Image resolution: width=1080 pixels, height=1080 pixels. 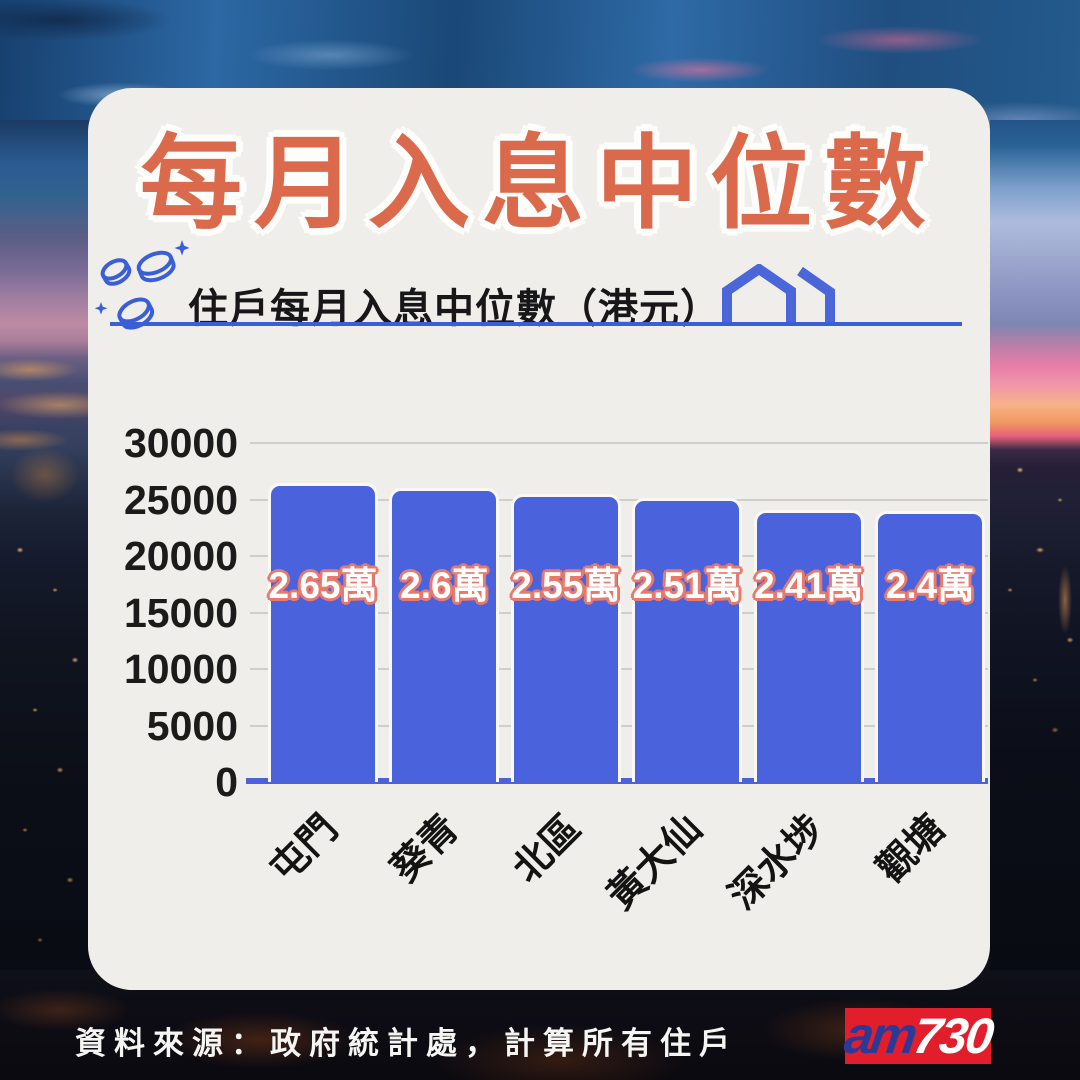 I want to click on am730-logo: am 730, so click(x=918, y=1036).